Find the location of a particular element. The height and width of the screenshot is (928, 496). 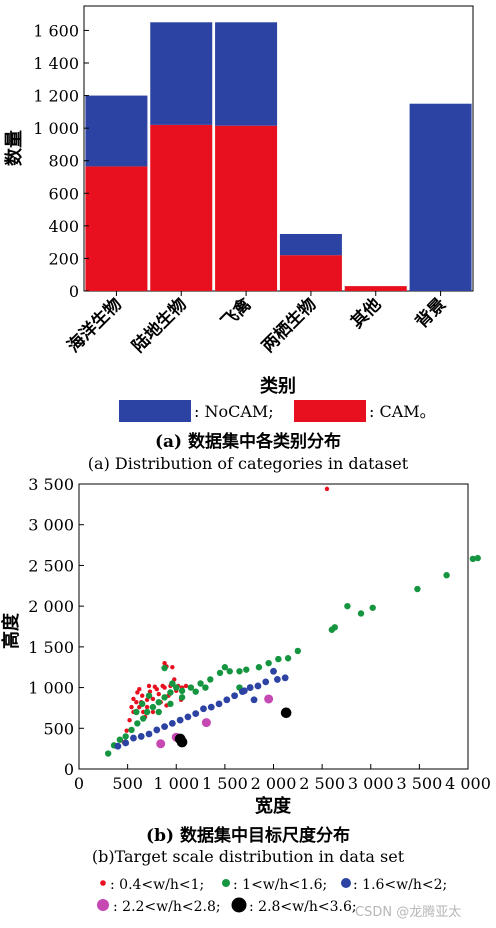

x-tick-label: 2 500 is located at coordinates (322, 783).